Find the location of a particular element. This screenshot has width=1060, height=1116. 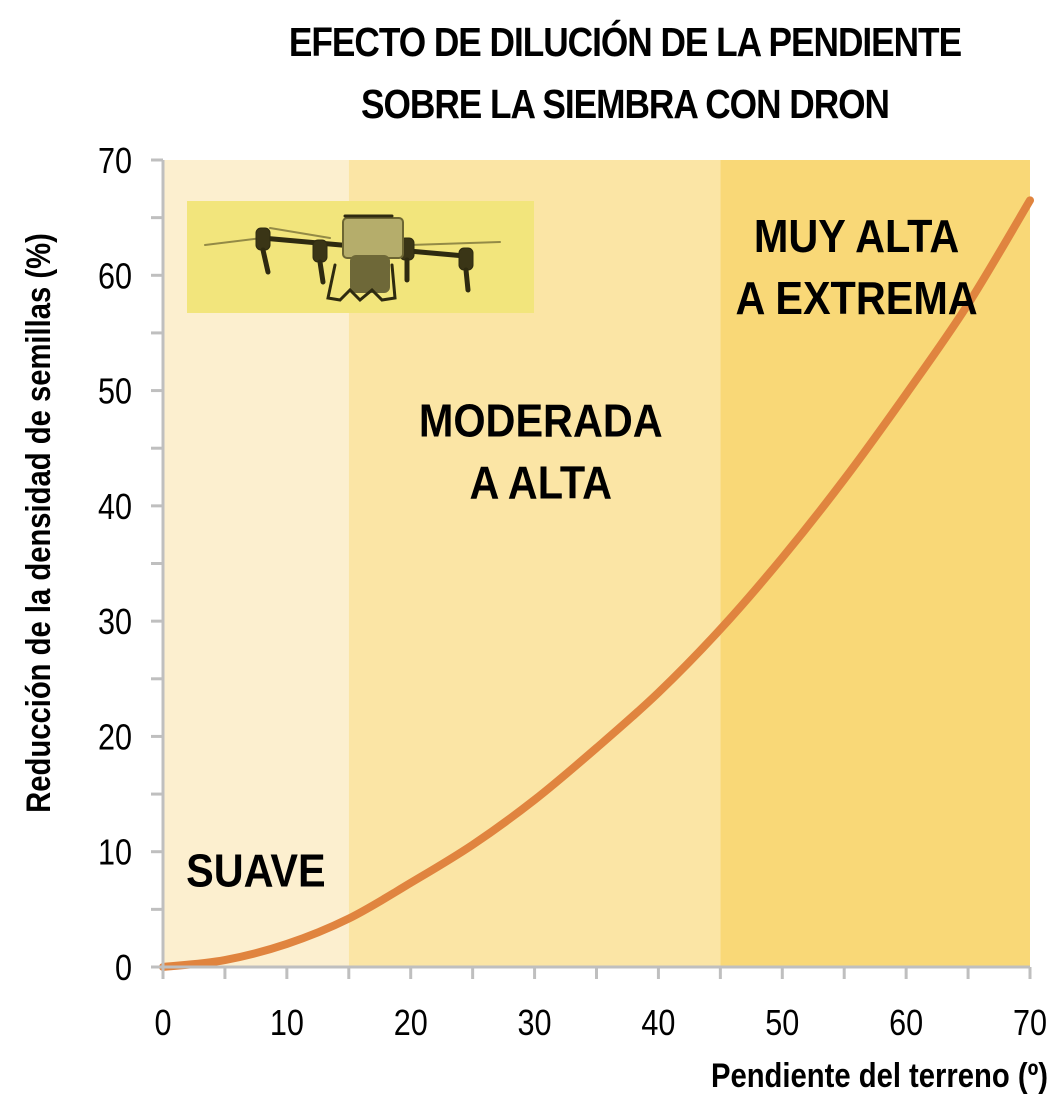

y-tick-label: 30 is located at coordinates (115, 623).